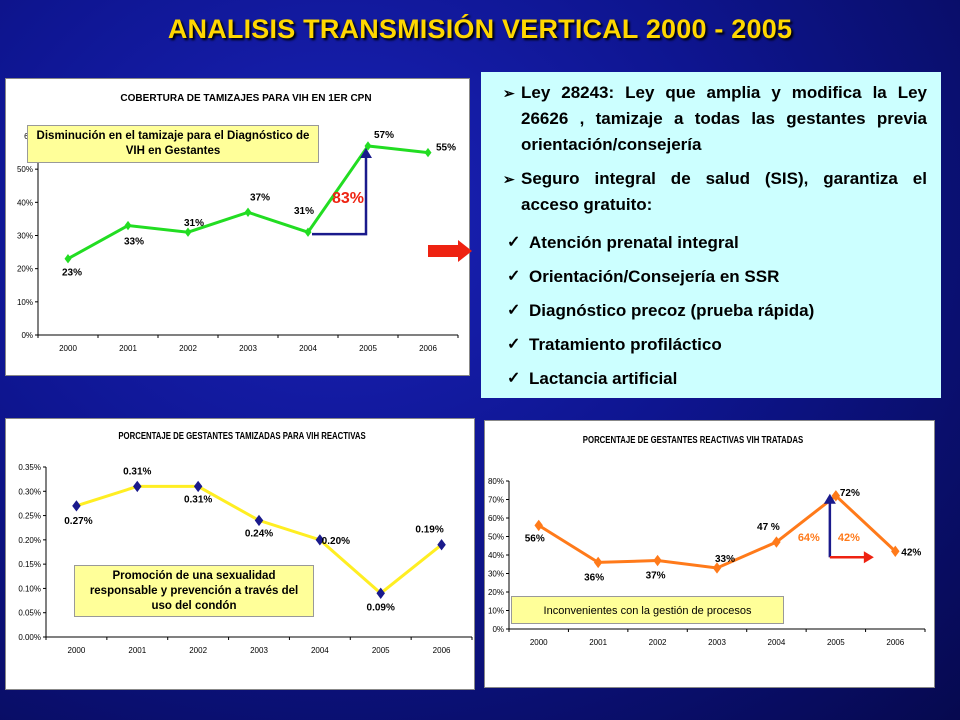 Image resolution: width=960 pixels, height=720 pixels. What do you see at coordinates (768, 527) in the screenshot?
I see `data-label: 47 %` at bounding box center [768, 527].